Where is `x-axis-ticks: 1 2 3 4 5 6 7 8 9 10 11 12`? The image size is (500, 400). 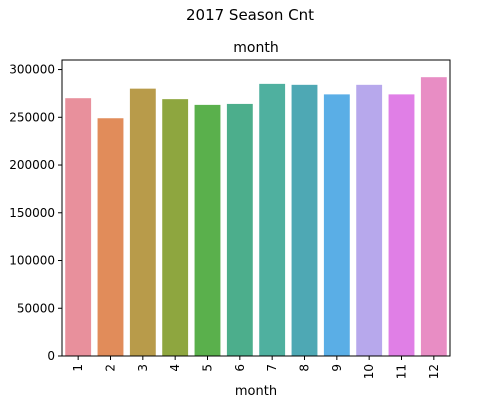 x-axis-ticks: 1 2 3 4 5 6 7 8 9 10 11 12 is located at coordinates (256, 367).